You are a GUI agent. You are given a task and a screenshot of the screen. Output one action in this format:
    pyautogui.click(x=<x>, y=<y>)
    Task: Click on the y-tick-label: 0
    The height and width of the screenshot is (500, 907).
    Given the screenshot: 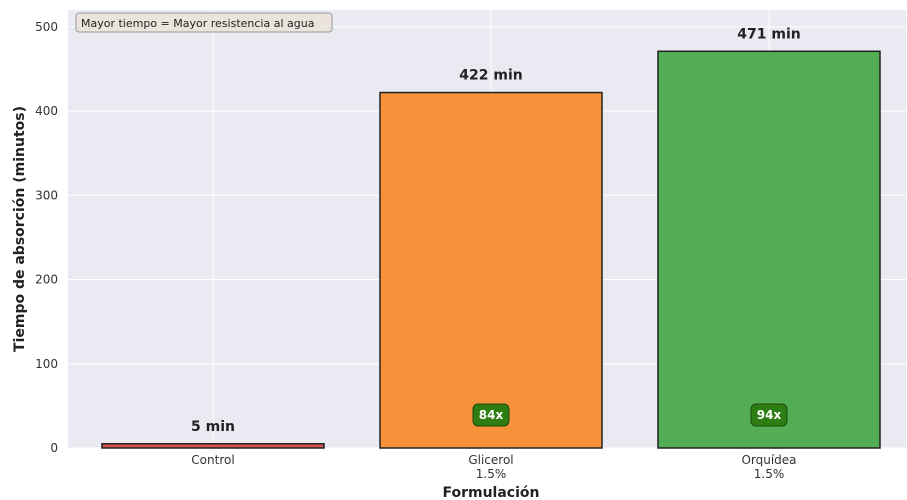 What is the action you would take?
    pyautogui.click(x=54, y=448)
    